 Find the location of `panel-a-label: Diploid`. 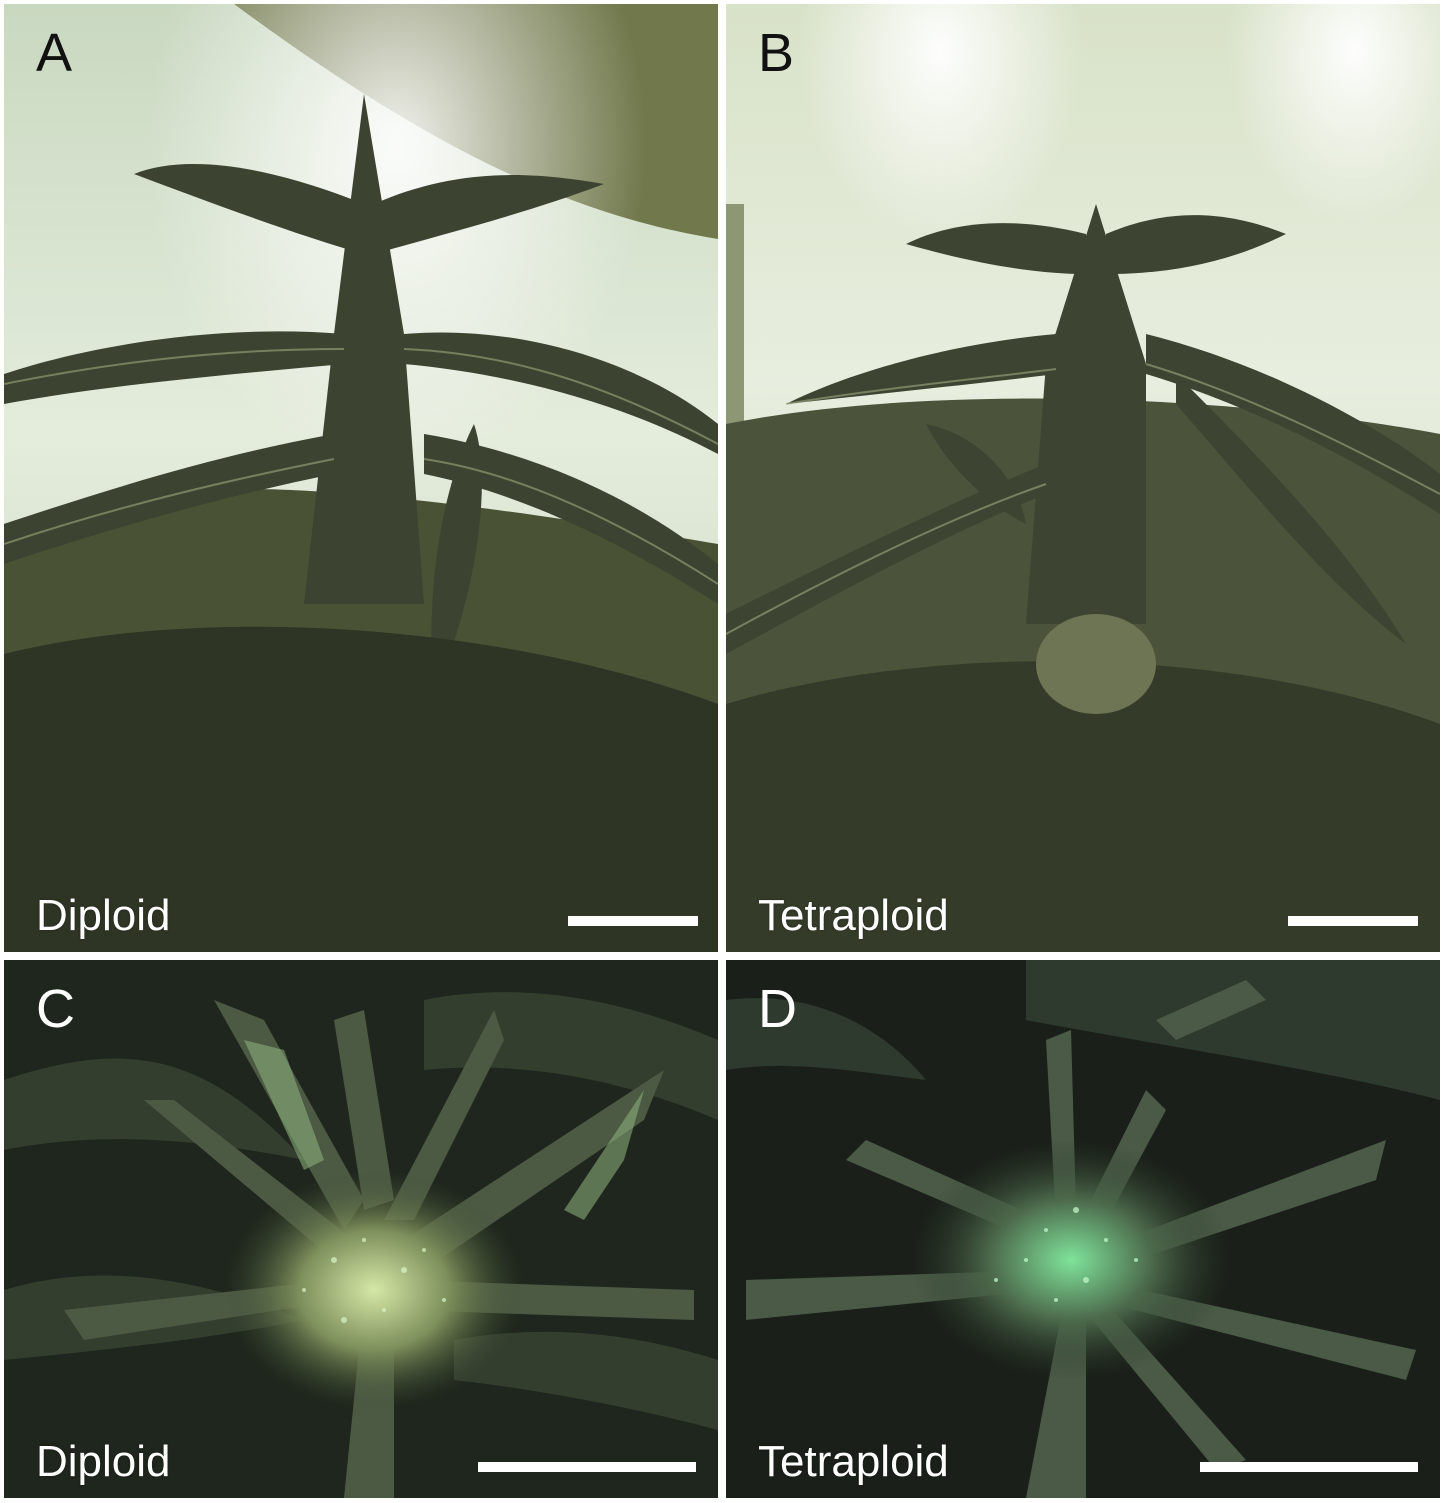

panel-a-label: Diploid is located at coordinates (103, 915).